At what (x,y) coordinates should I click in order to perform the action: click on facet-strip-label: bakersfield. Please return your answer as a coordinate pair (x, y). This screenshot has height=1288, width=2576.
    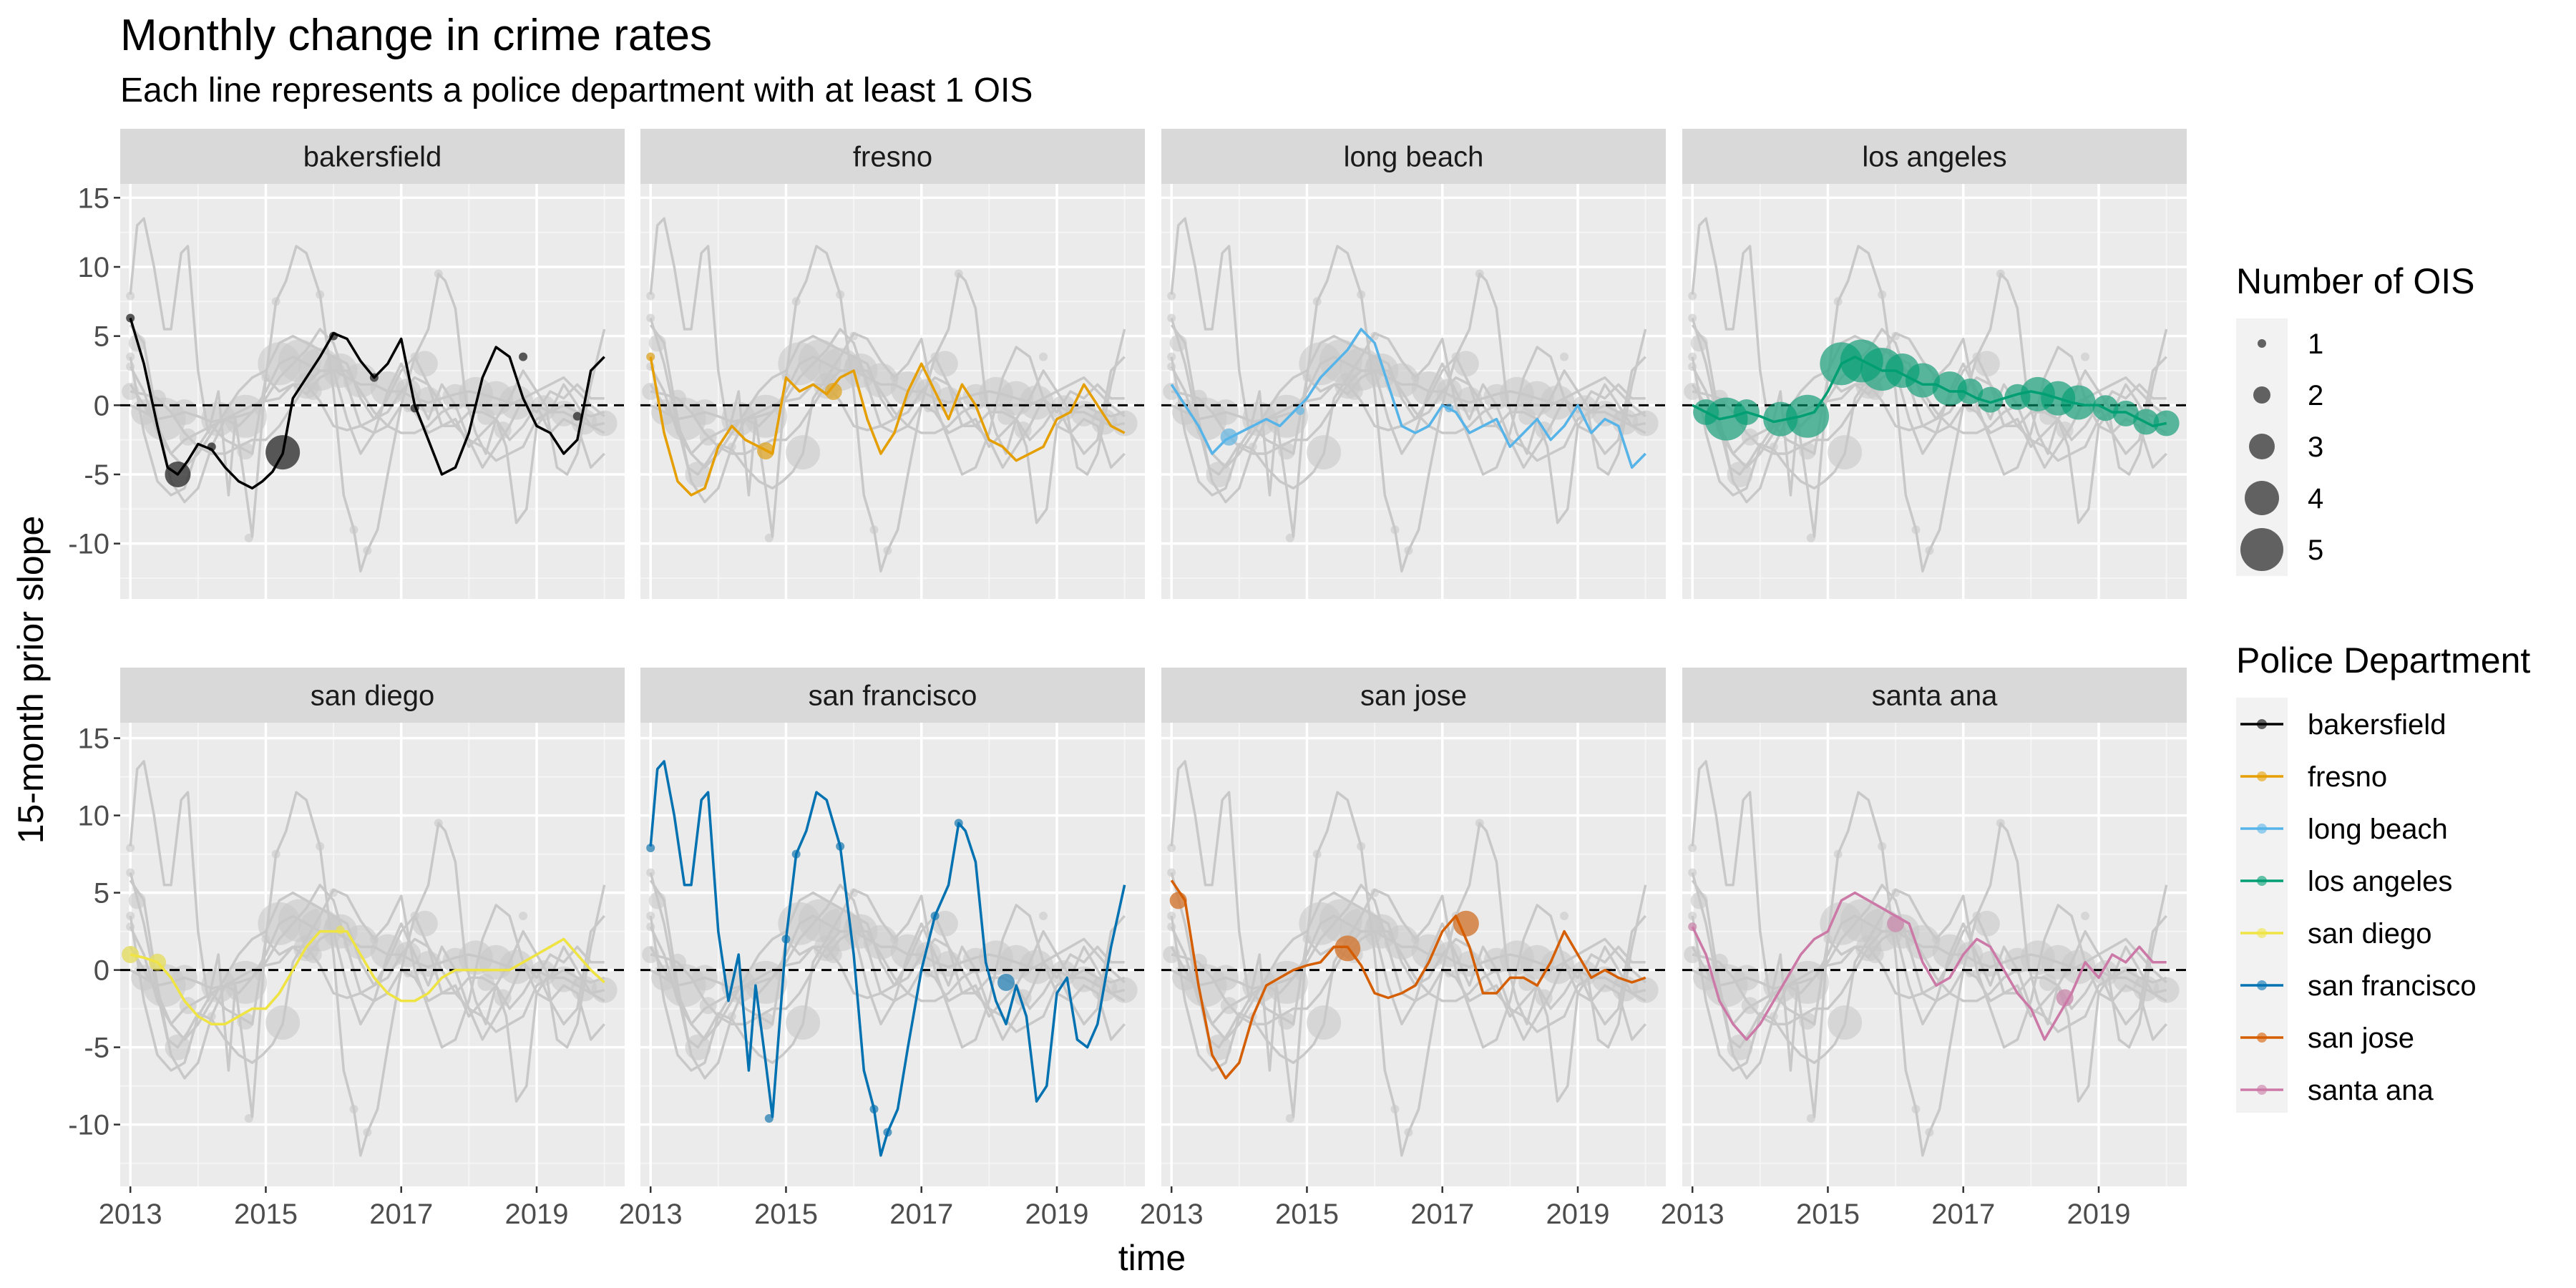
    Looking at the image, I should click on (372, 157).